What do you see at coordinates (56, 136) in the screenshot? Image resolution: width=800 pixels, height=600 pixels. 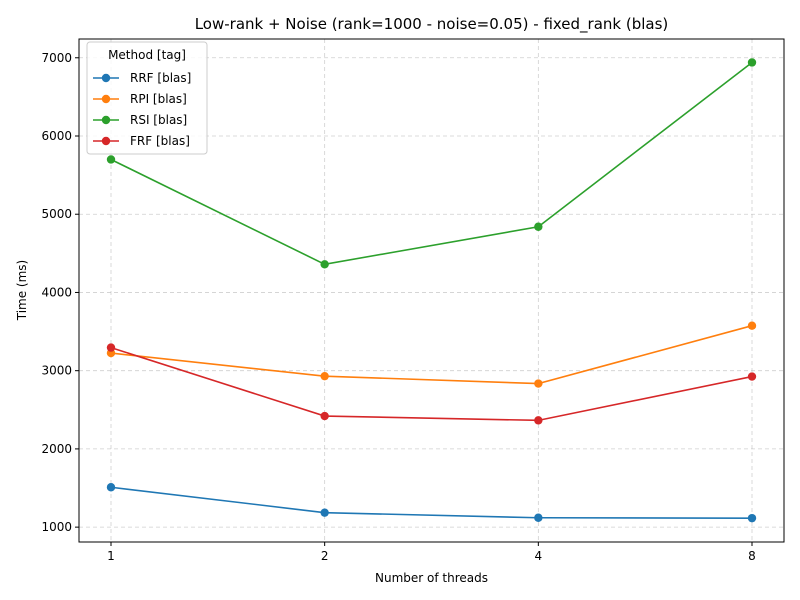 I see `y-tick-label: 6000` at bounding box center [56, 136].